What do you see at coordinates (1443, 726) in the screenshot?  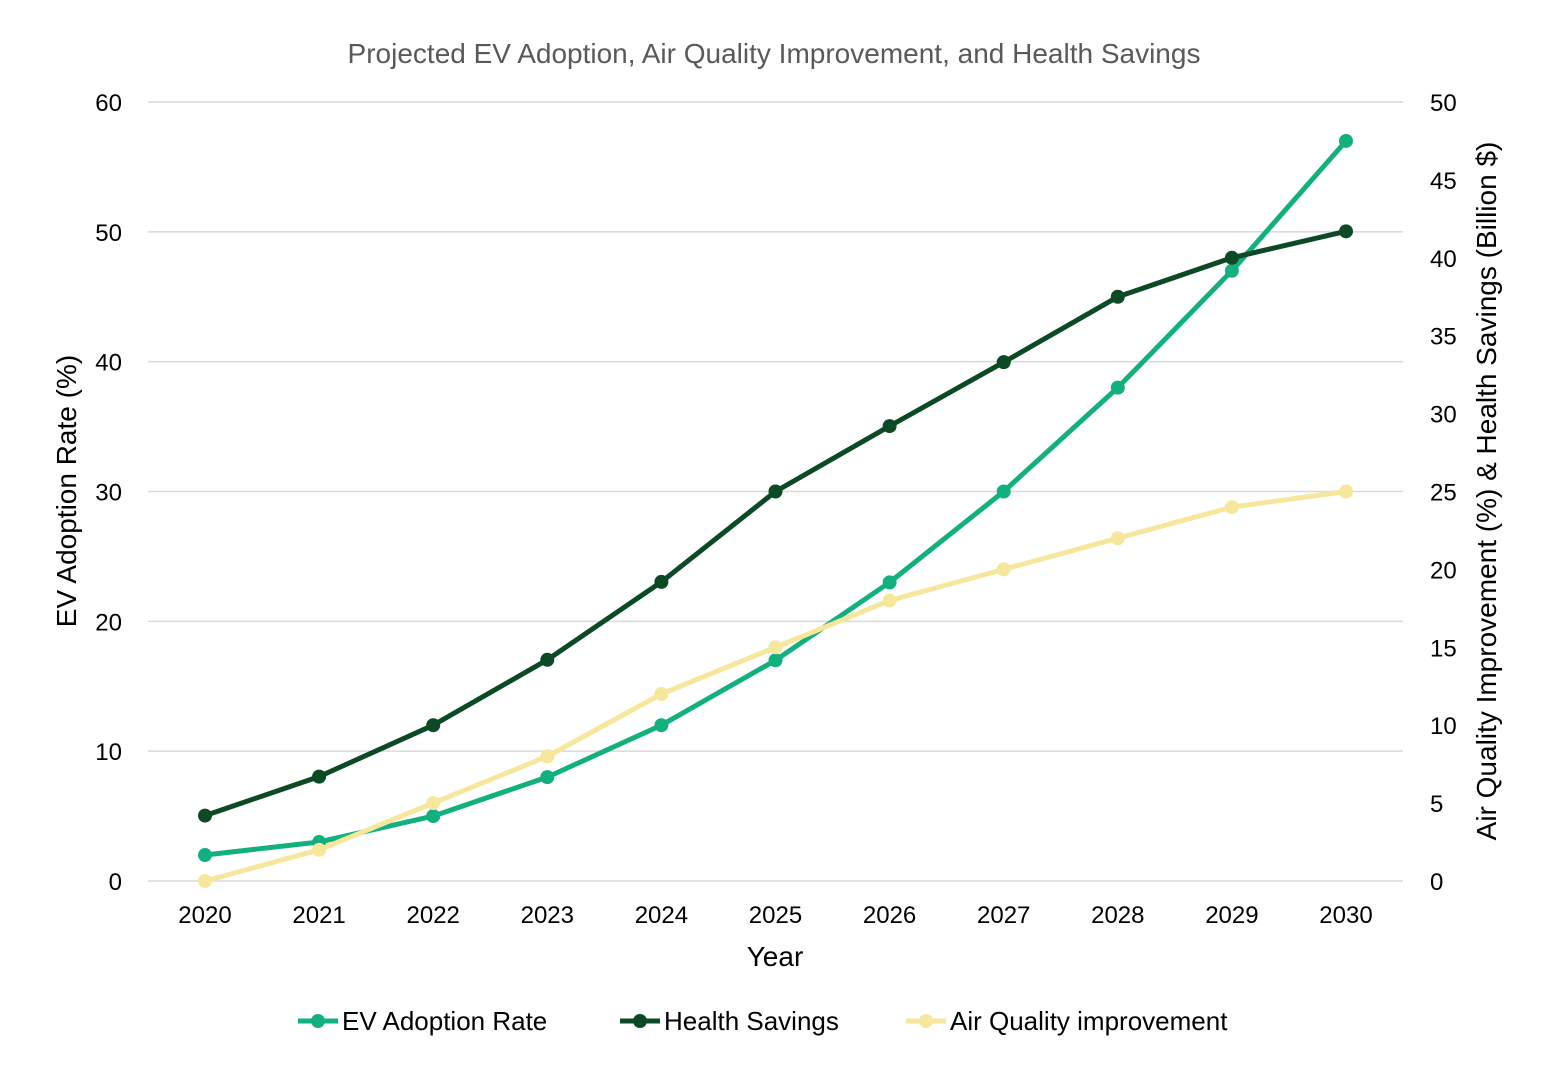 I see `right-tick-label: 10` at bounding box center [1443, 726].